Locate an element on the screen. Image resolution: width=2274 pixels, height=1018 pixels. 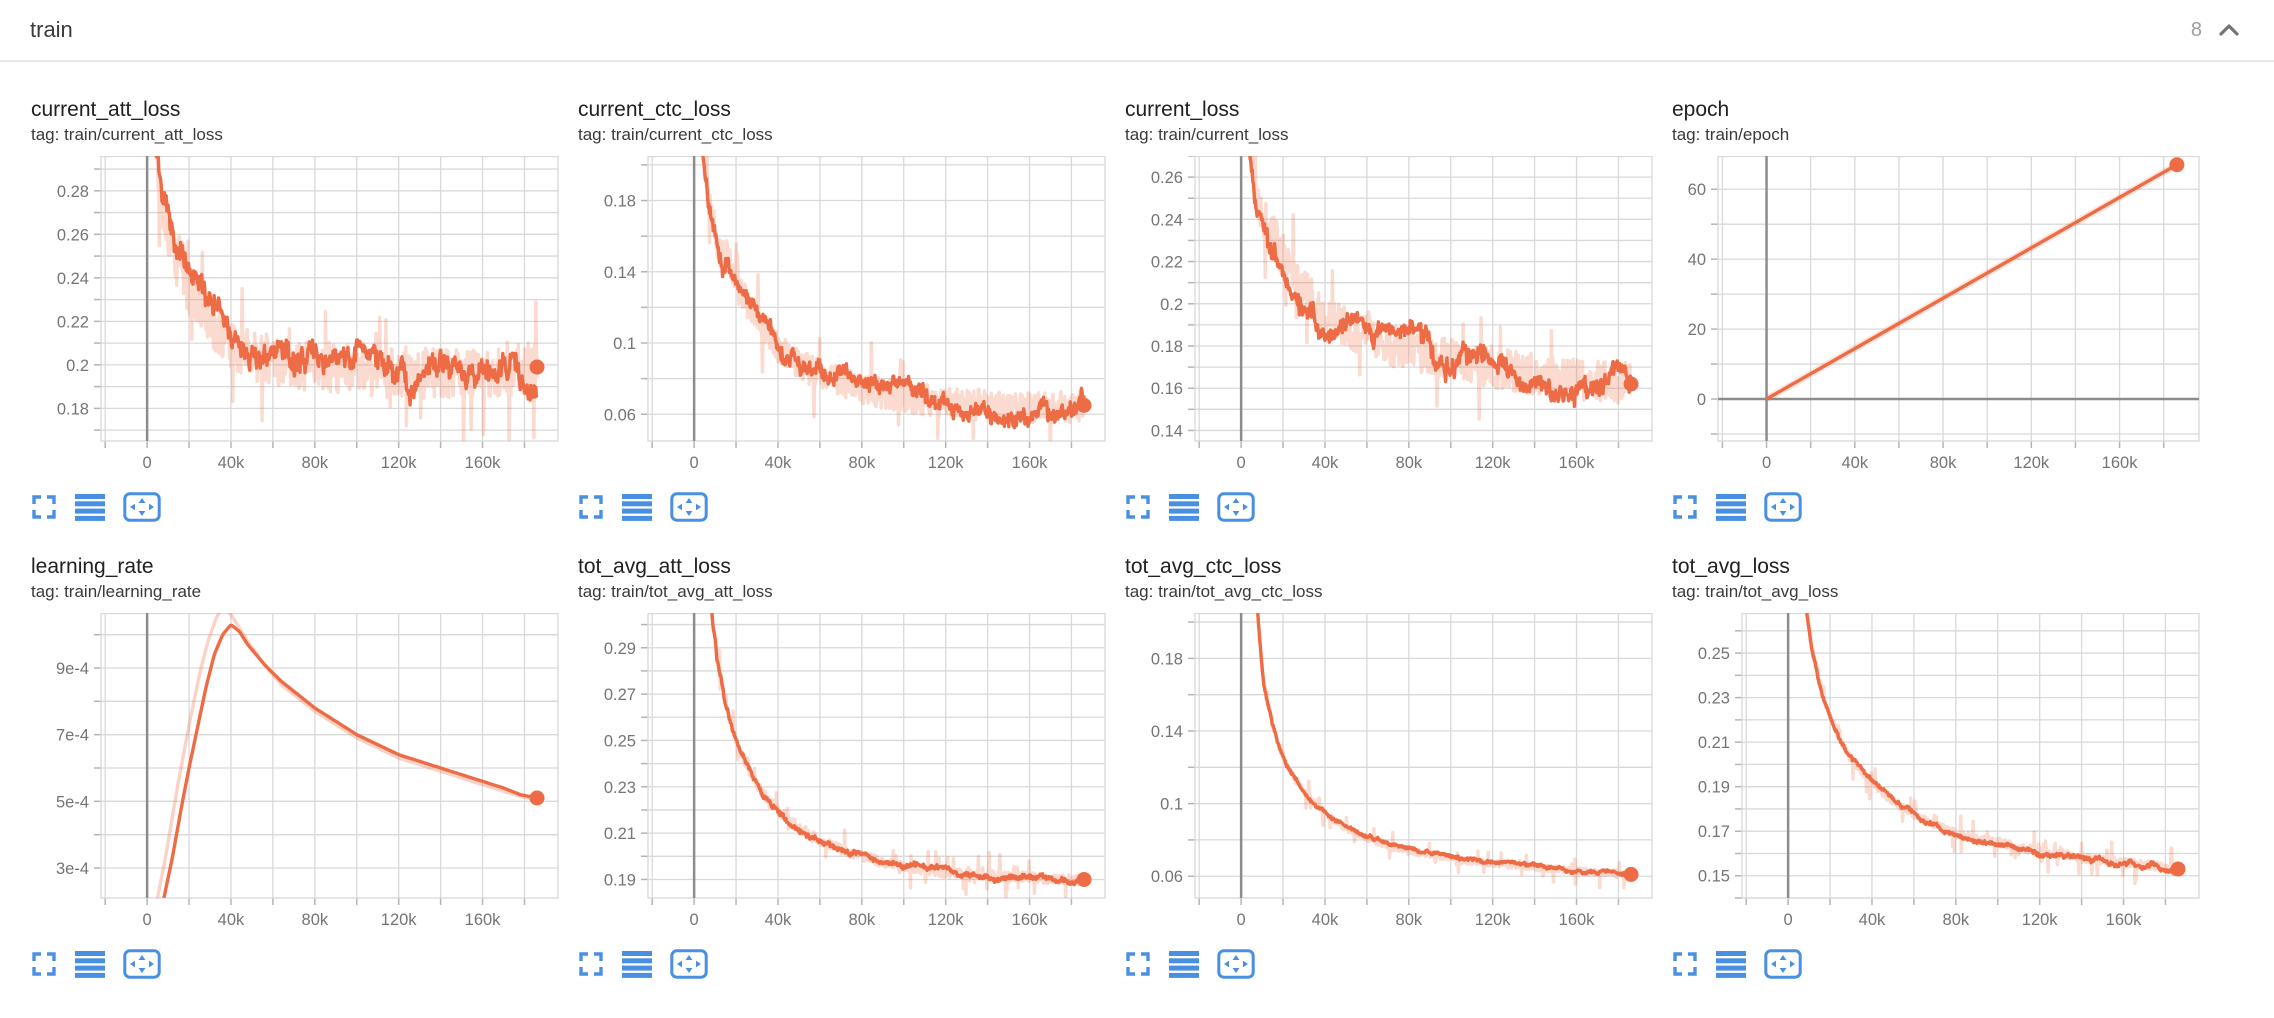
svg-text: 40 is located at coordinates (1697, 260).